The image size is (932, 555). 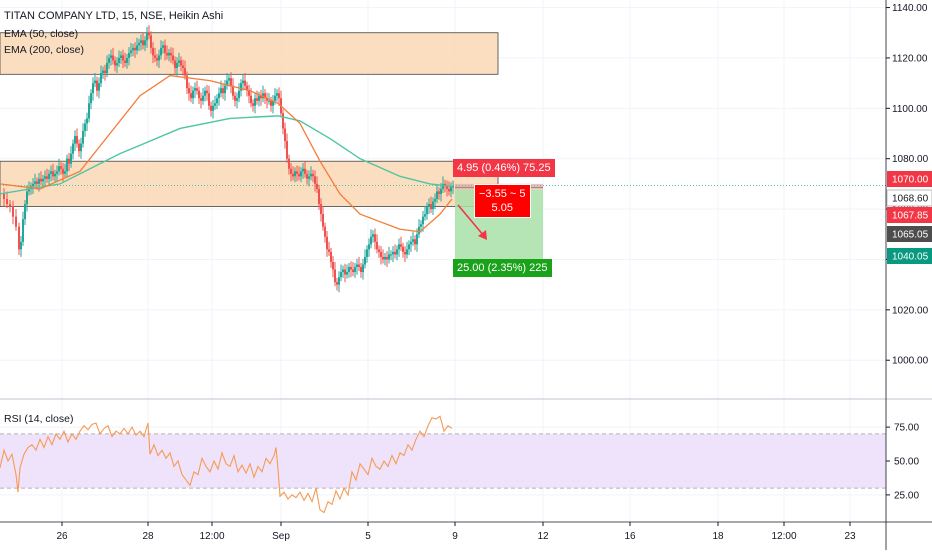 I want to click on ema200-legend: EMA (200, close), so click(x=44, y=50).